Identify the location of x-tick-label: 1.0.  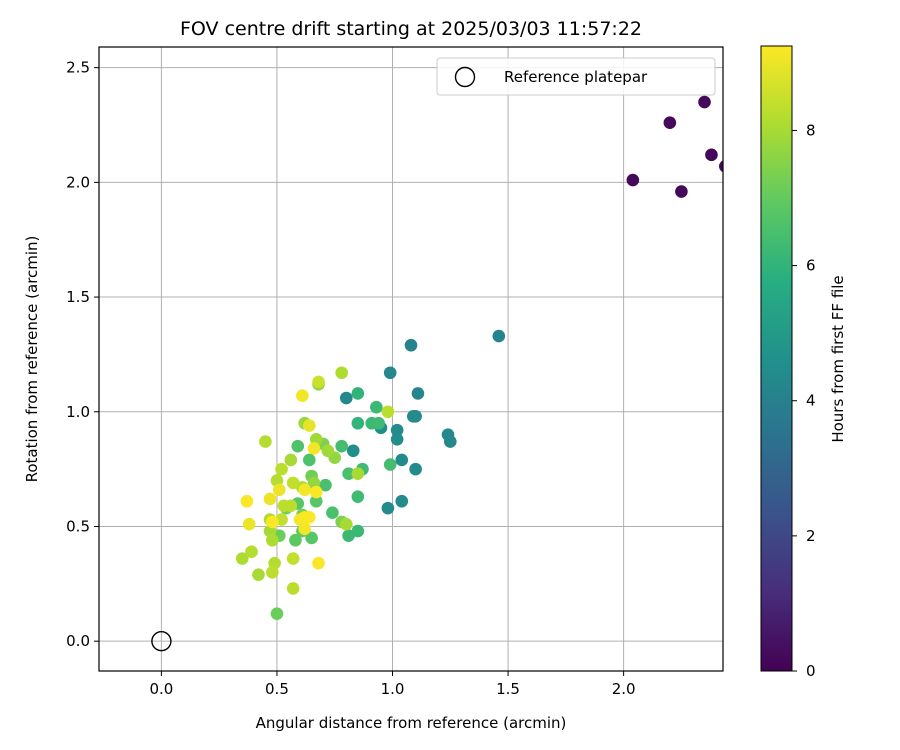
(393, 689).